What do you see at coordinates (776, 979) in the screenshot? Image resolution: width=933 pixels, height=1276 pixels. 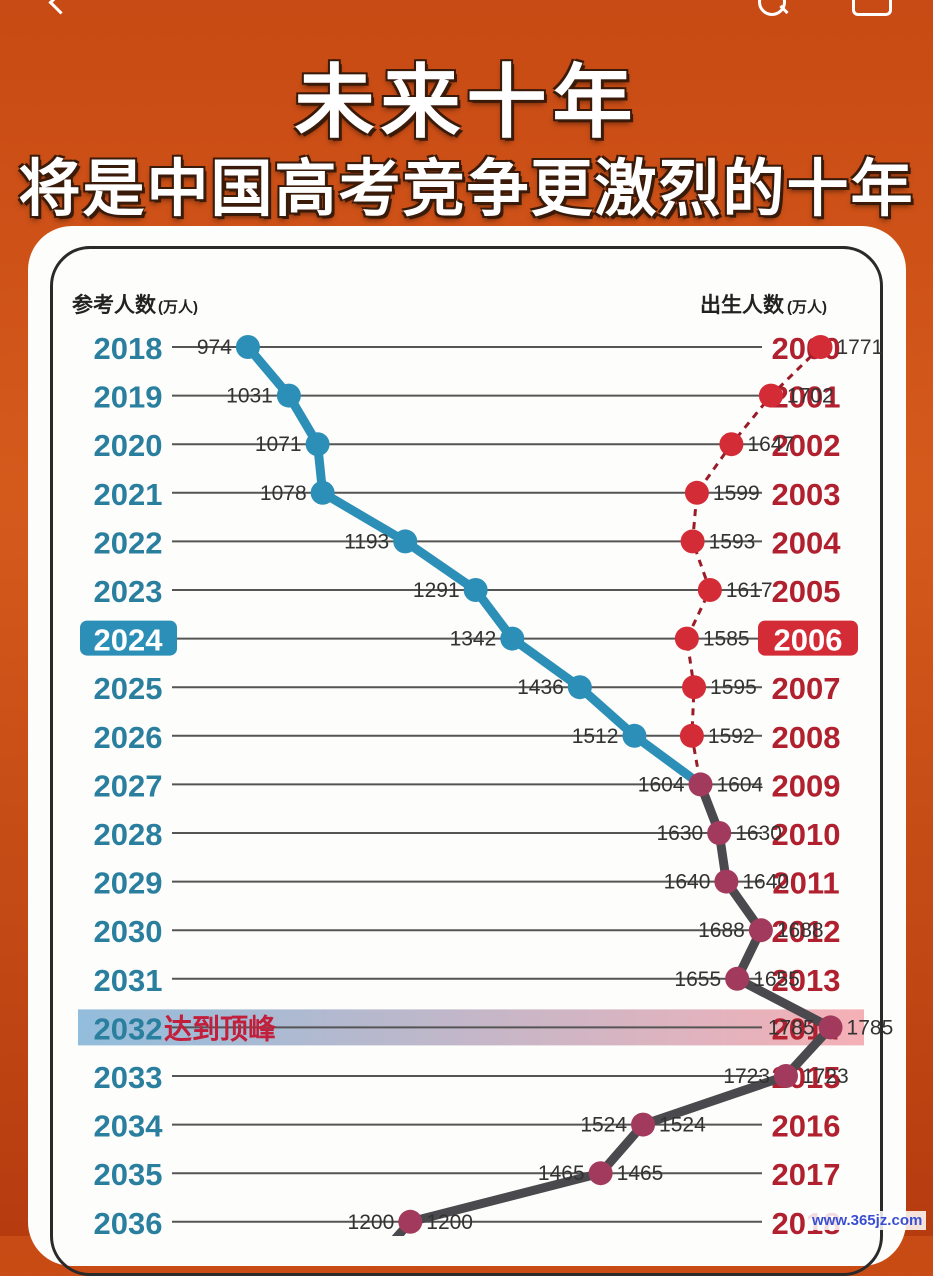 I see `birth-value-label: 1655` at bounding box center [776, 979].